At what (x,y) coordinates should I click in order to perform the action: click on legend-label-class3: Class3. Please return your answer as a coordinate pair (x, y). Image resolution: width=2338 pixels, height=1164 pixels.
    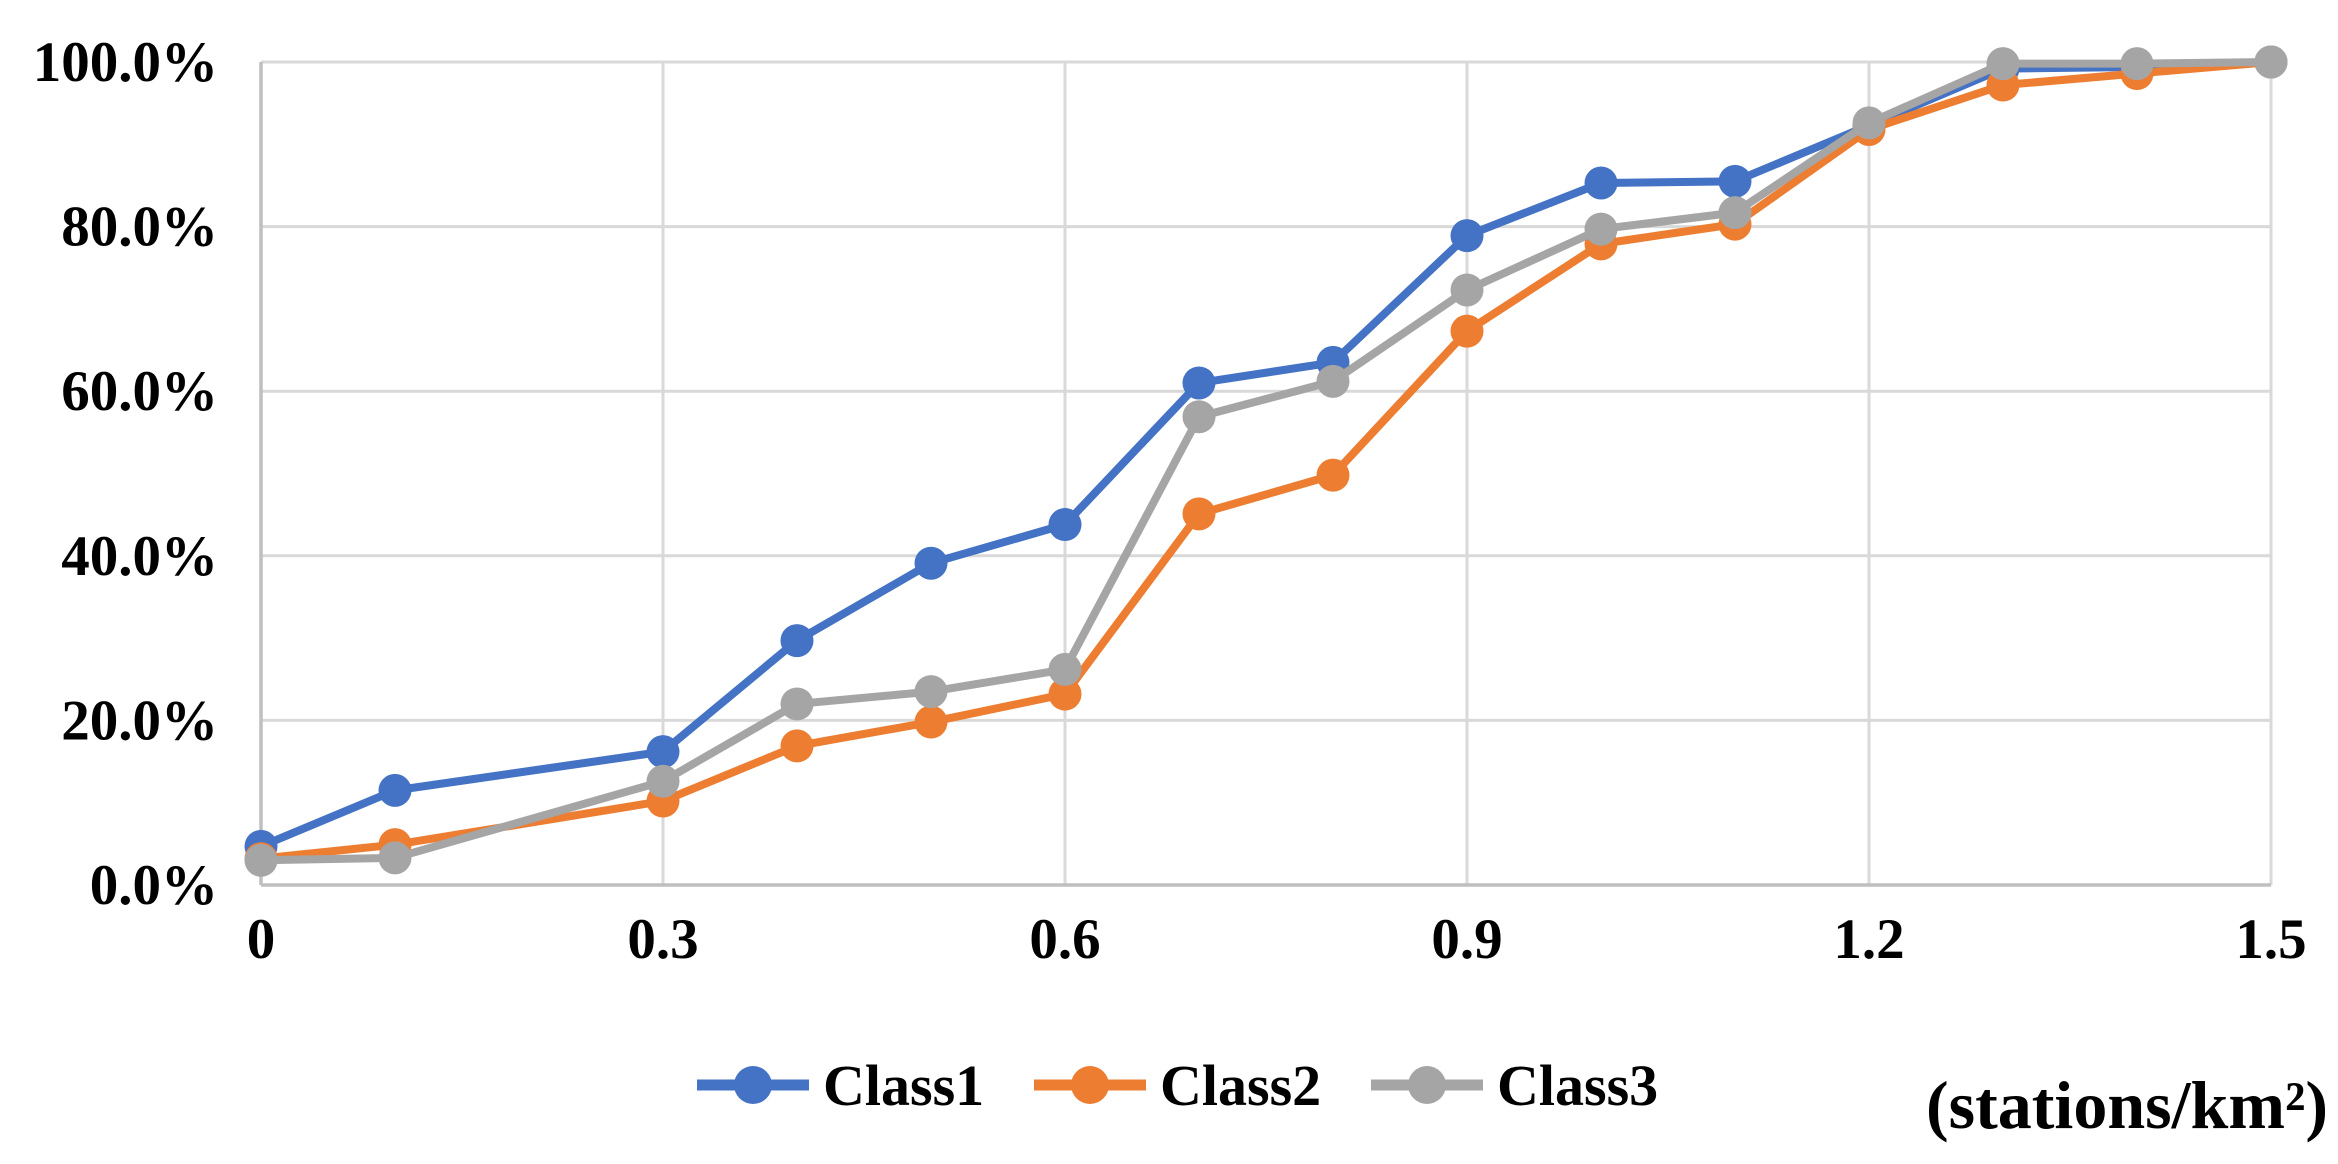
    Looking at the image, I should click on (1577, 1085).